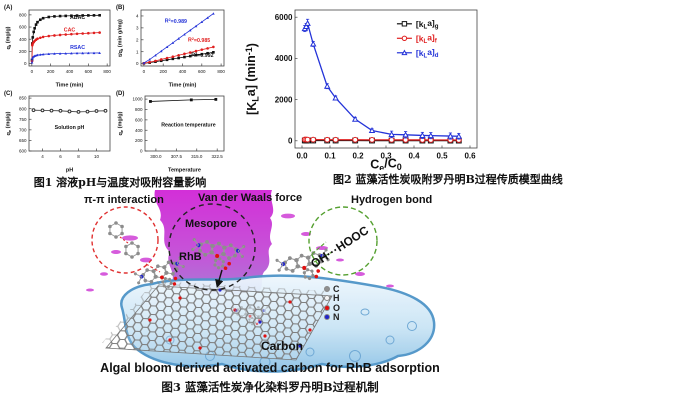  What do you see at coordinates (427, 53) in the screenshot?
I see `svg-text: [kLa]d` at bounding box center [427, 53].